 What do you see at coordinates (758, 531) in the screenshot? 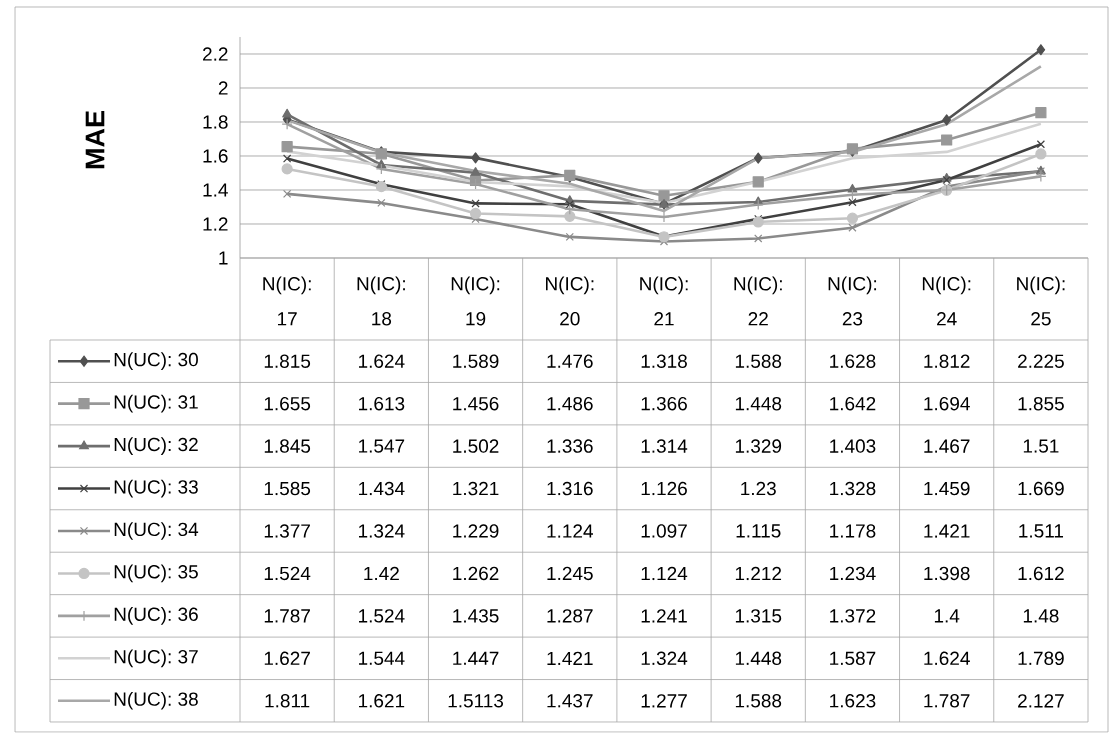
I see `data-label: 1.115` at bounding box center [758, 531].